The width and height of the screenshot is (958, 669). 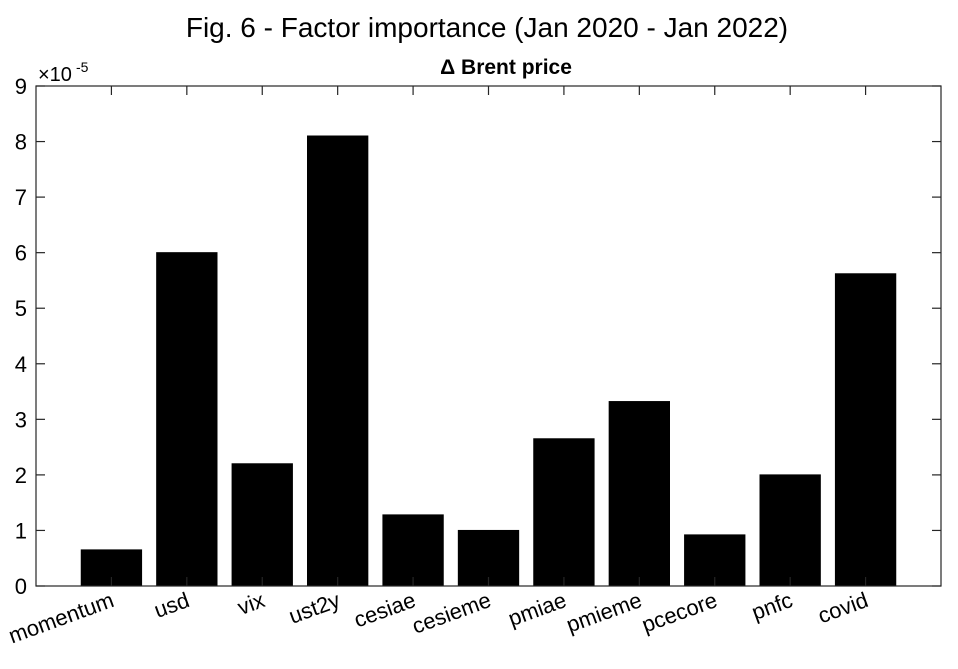 I want to click on y-tick-label: 8, so click(x=21, y=142).